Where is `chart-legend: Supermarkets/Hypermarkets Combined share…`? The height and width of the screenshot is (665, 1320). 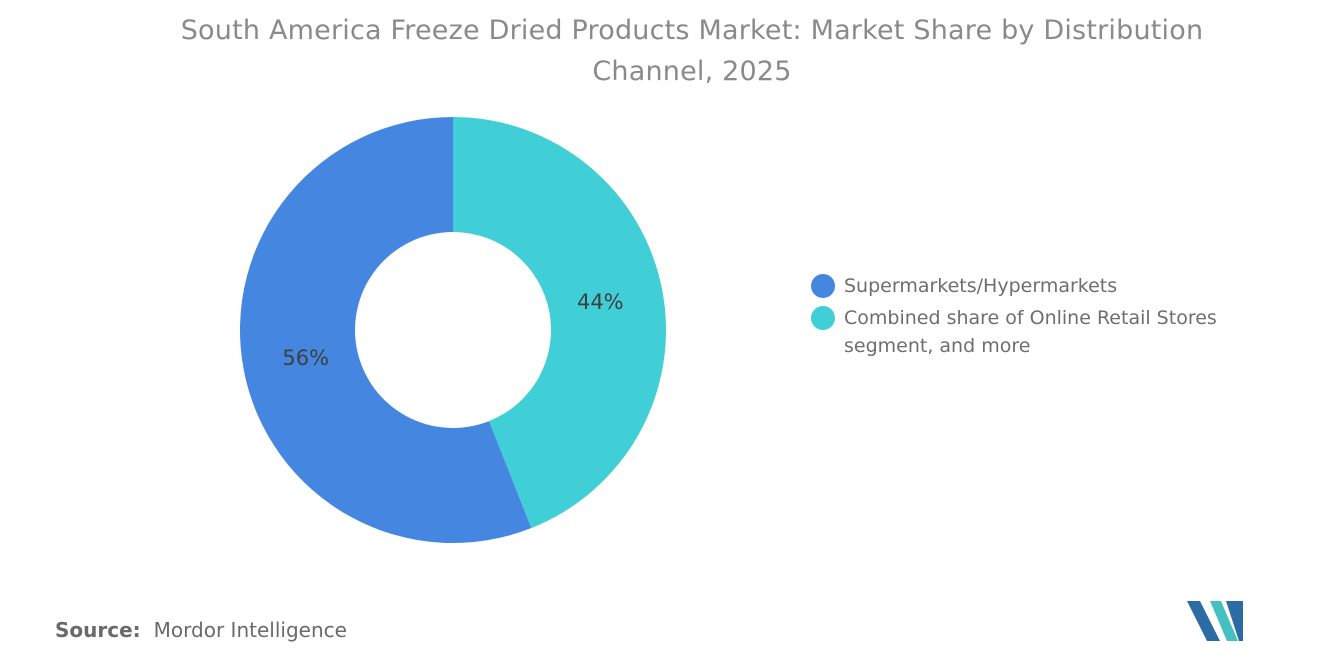 chart-legend: Supermarkets/Hypermarkets Combined share… is located at coordinates (1037, 318).